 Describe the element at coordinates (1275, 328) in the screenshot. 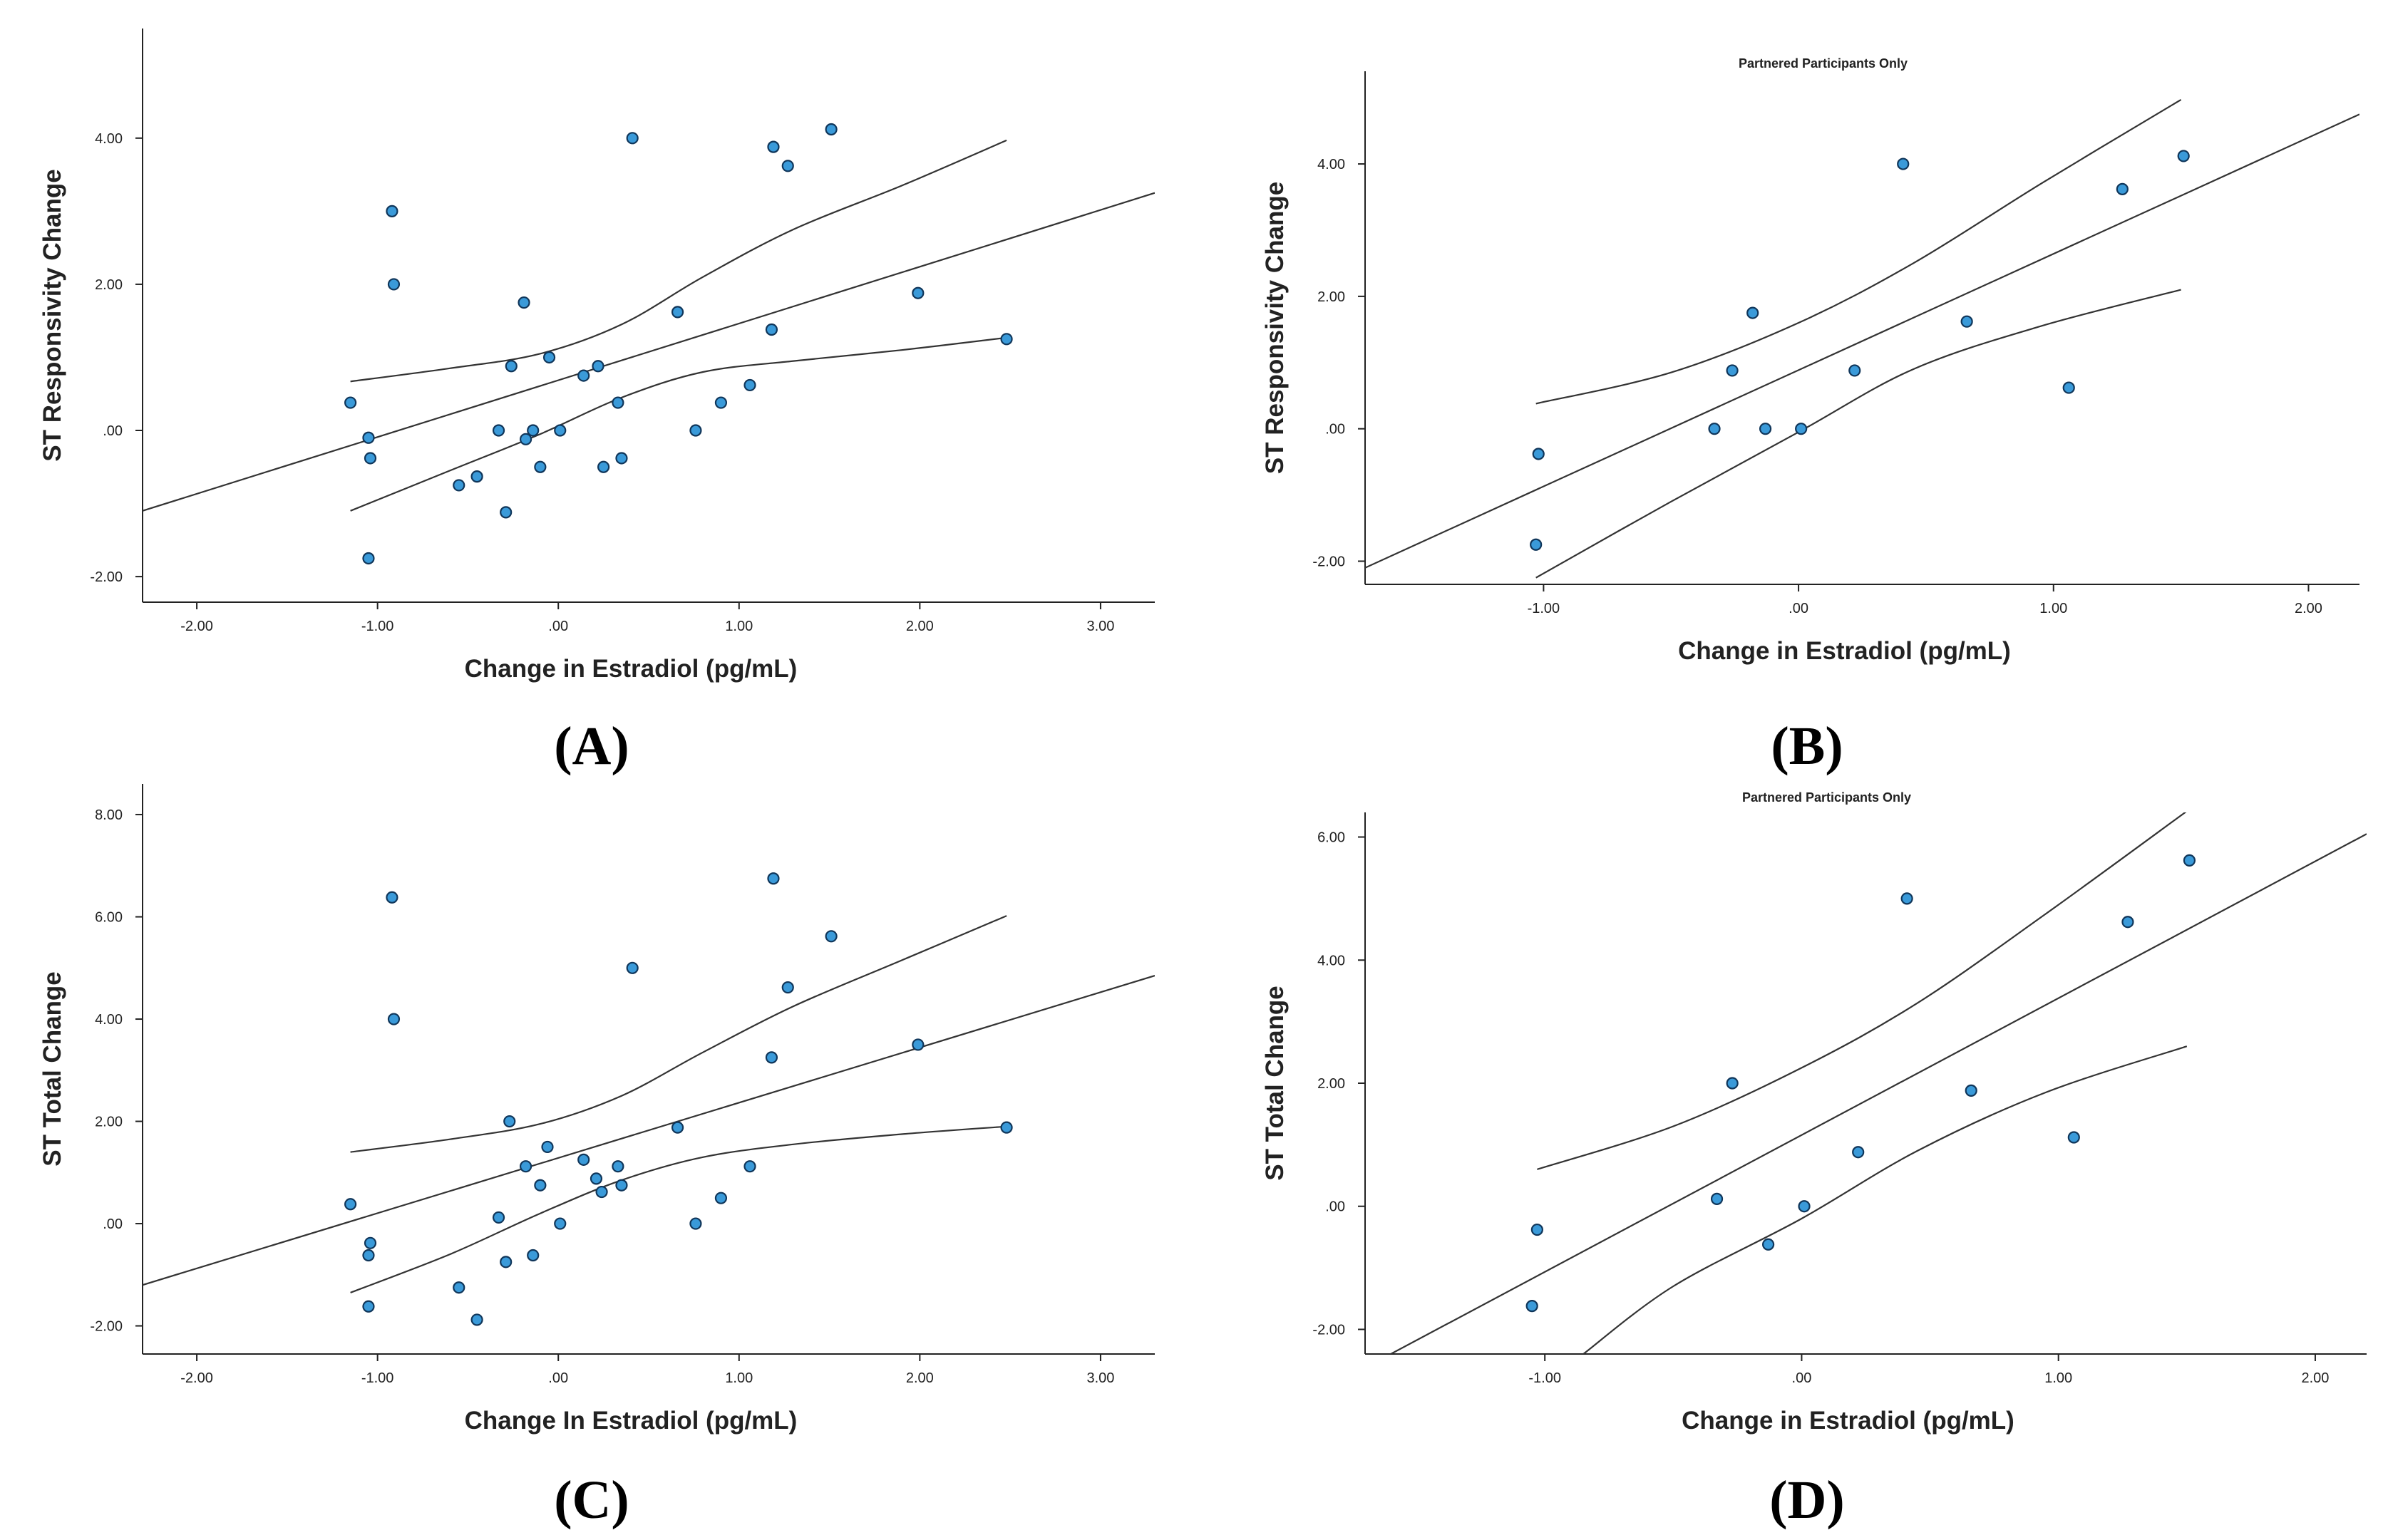

I see `y-axis-label: ST Responsivity Change` at that location.